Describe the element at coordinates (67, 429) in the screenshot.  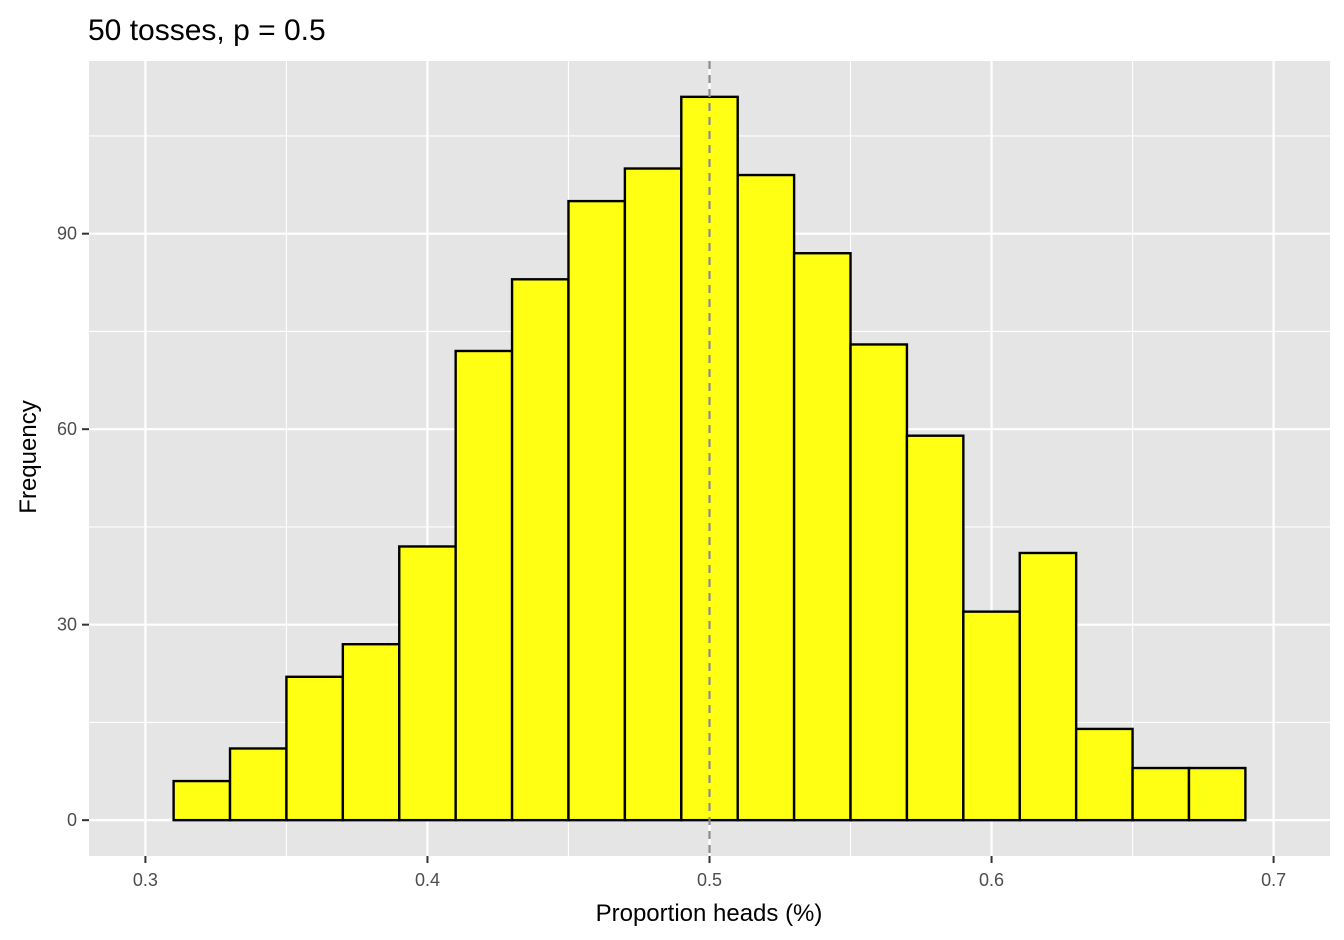
I see `y-tick-label: 60` at that location.